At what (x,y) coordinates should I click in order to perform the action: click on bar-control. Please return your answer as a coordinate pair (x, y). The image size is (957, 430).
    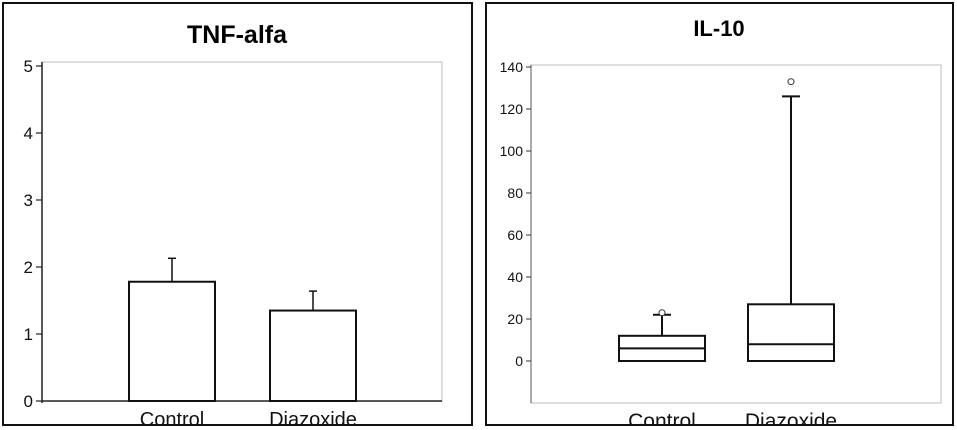
    Looking at the image, I should click on (172, 341).